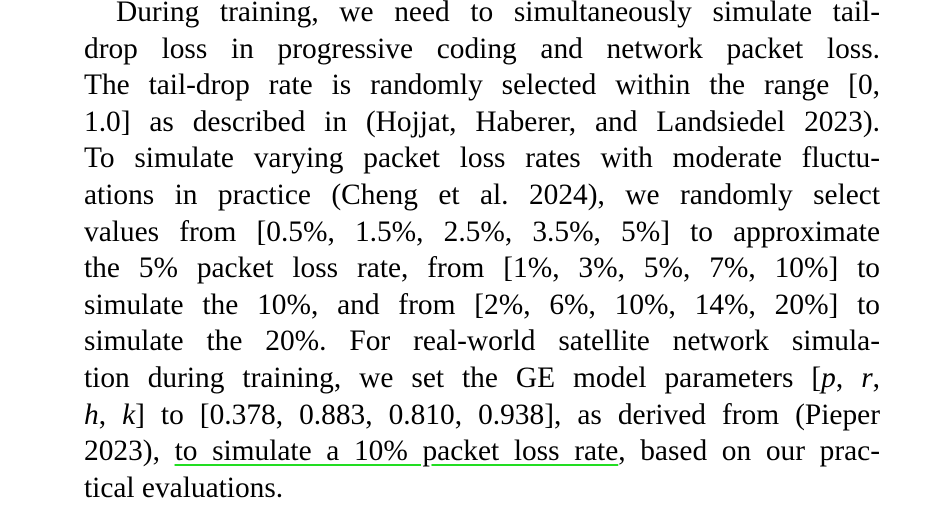 The height and width of the screenshot is (506, 927). What do you see at coordinates (396, 451) in the screenshot?
I see `highlighted-phrase: to simulate a 10% packet loss rate` at bounding box center [396, 451].